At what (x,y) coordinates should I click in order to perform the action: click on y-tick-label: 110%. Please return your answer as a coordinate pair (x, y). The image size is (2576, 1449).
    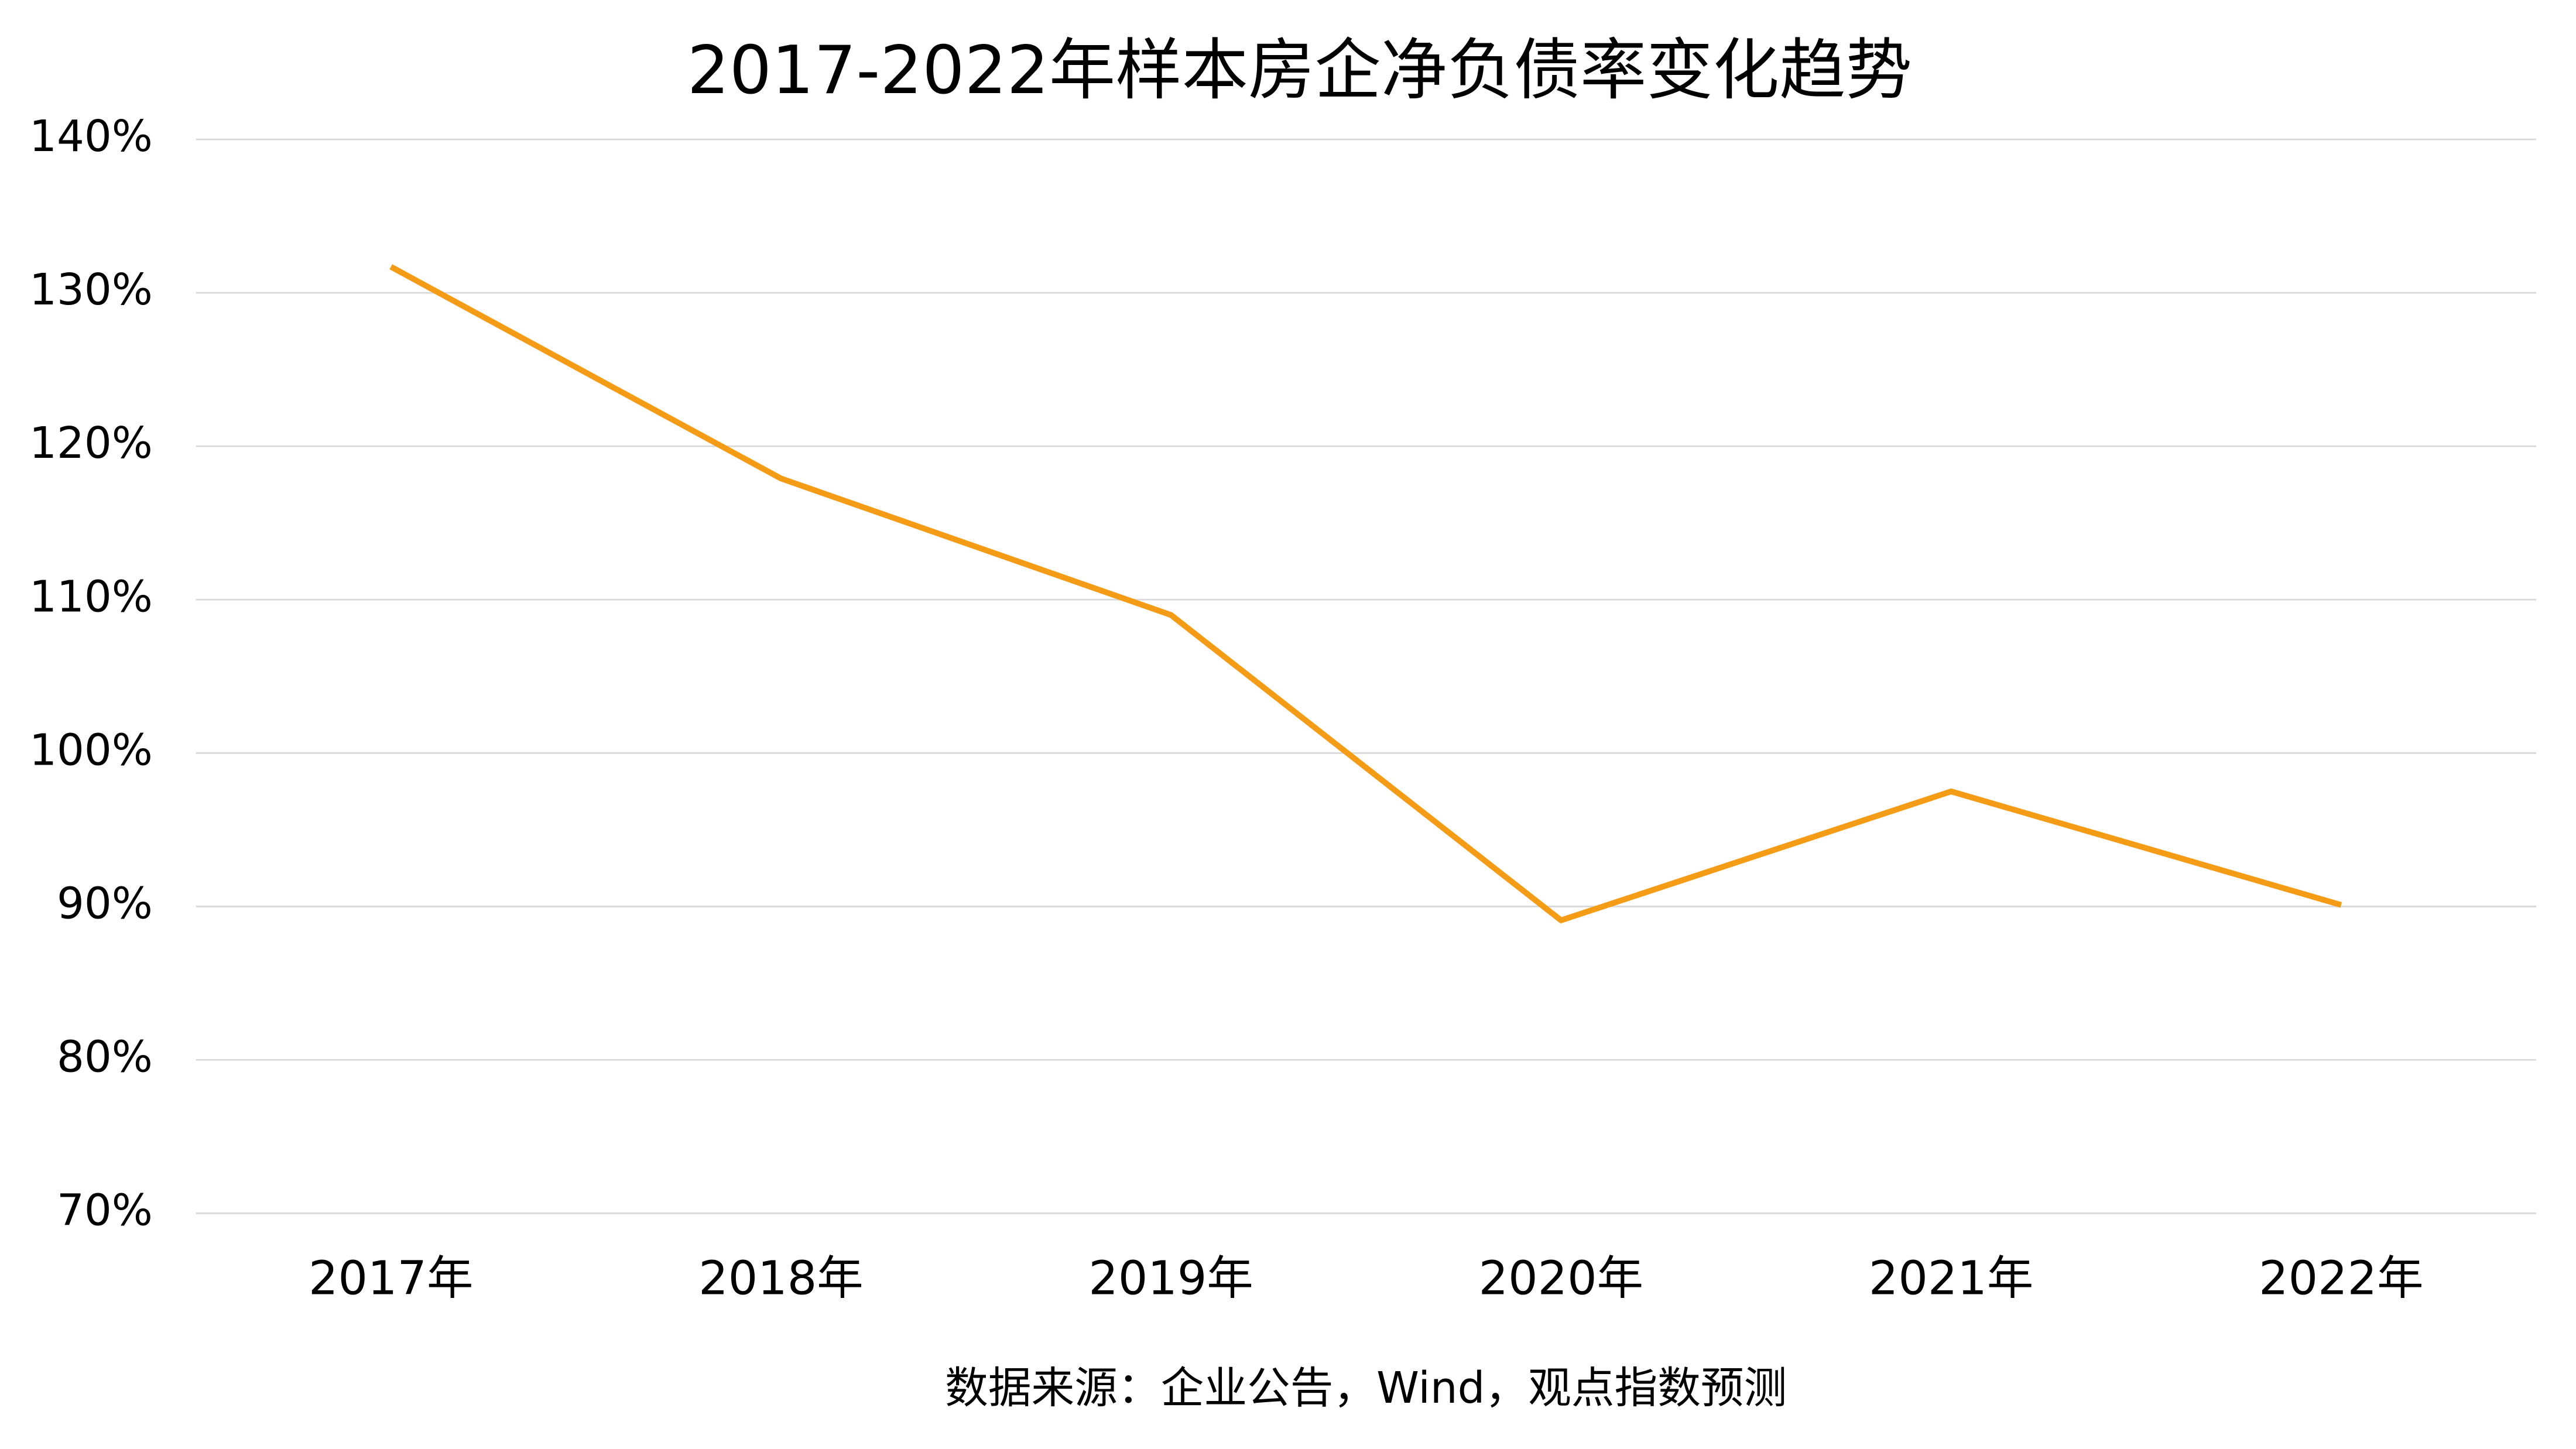
    Looking at the image, I should click on (91, 597).